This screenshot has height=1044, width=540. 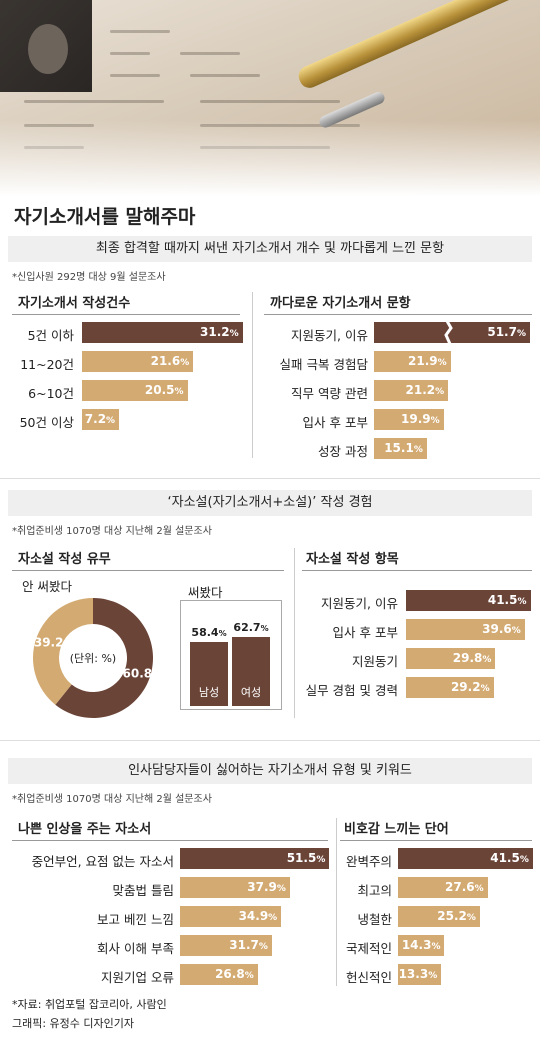 What do you see at coordinates (112, 531) in the screenshot?
I see `section2-note: *취업준비생 1070명 대상 지난해 2월 설문조사` at bounding box center [112, 531].